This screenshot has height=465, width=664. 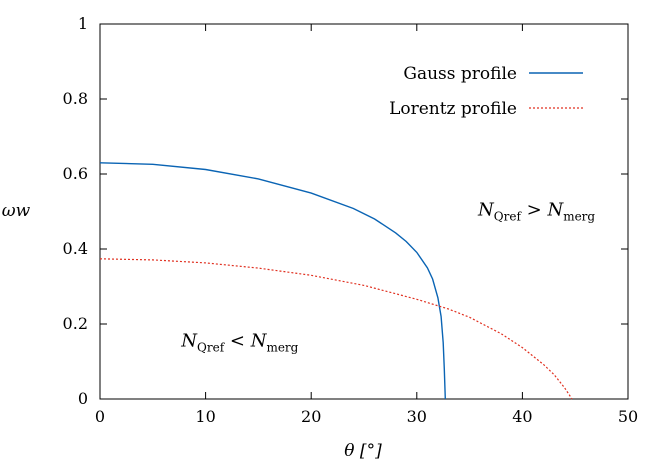 I want to click on y-axis-title: ωw, so click(x=16, y=211).